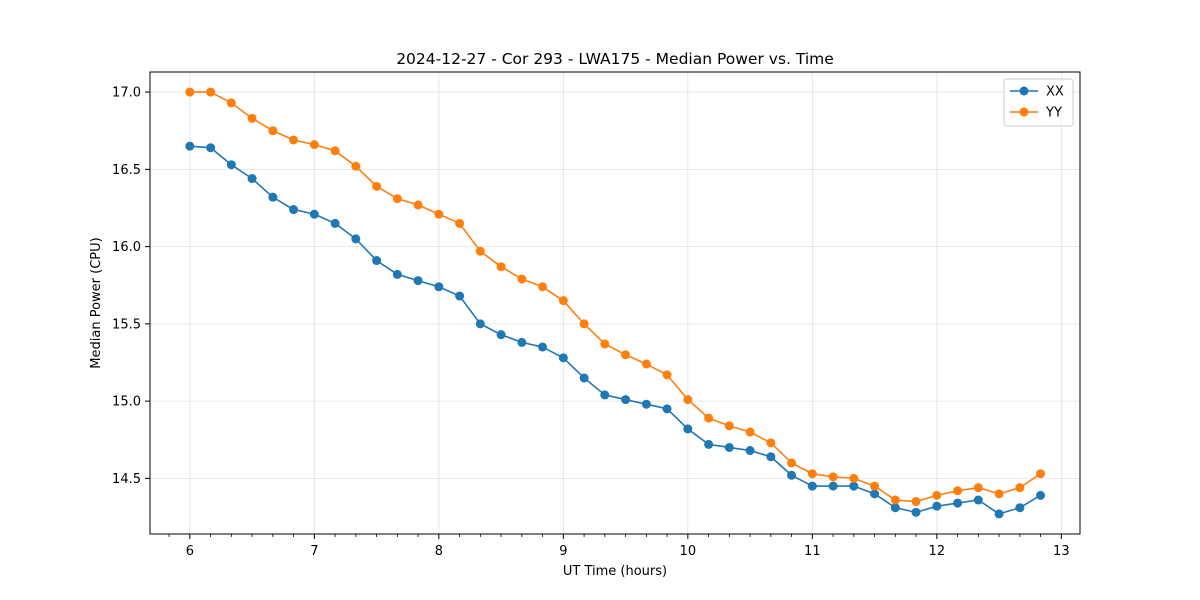  Describe the element at coordinates (131, 286) in the screenshot. I see `y-axis: 14.5 15.0 15.5 16.0 16.5 17.0` at that location.